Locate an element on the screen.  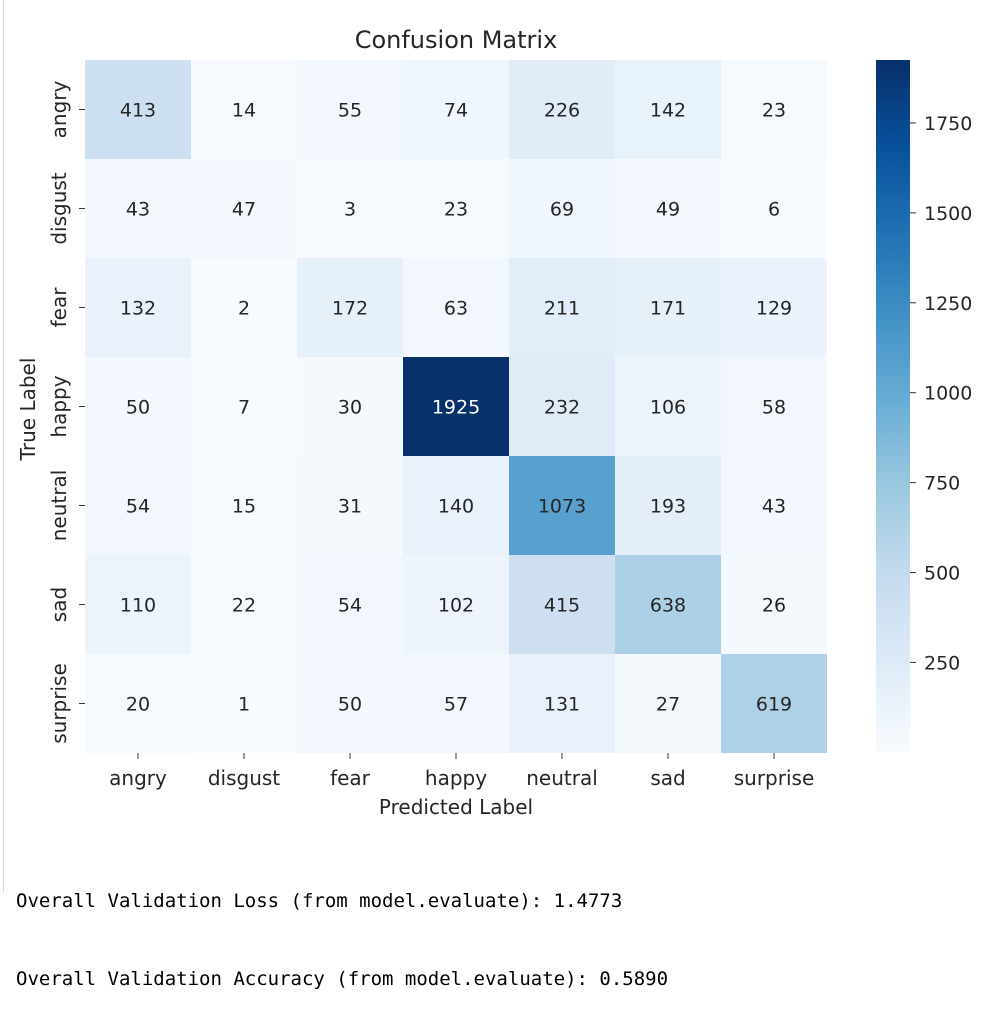
cell-value-label: 413 is located at coordinates (138, 111).